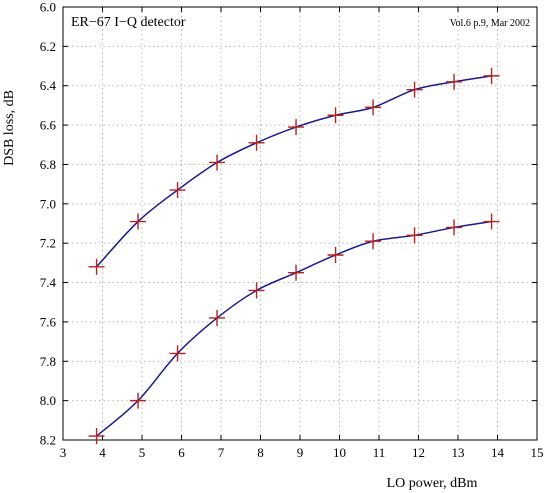 The width and height of the screenshot is (545, 493). What do you see at coordinates (9, 128) in the screenshot?
I see `y-axis-label: DSB loss, dB` at bounding box center [9, 128].